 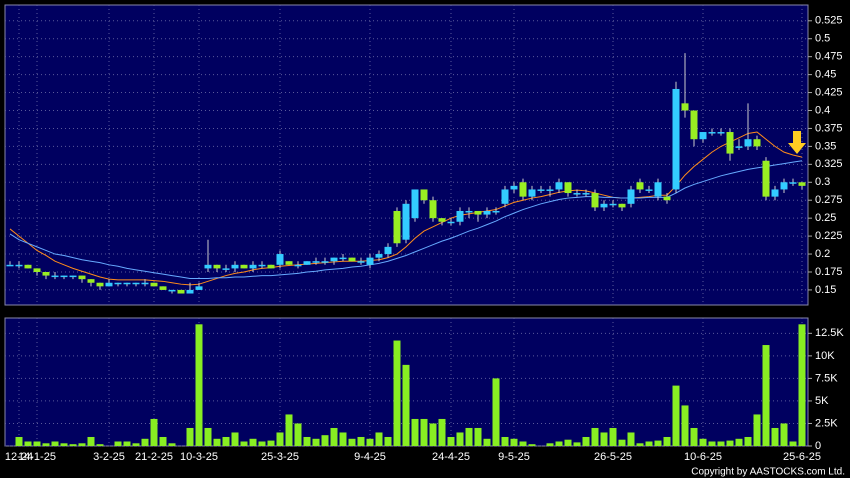 What do you see at coordinates (802, 457) in the screenshot?
I see `x-tick-label: 25-6-25` at bounding box center [802, 457].